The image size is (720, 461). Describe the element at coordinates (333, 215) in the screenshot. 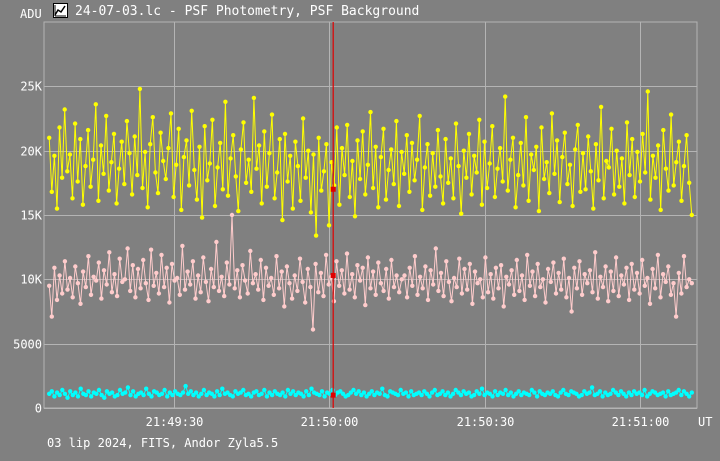

I see `time-cursor` at that location.